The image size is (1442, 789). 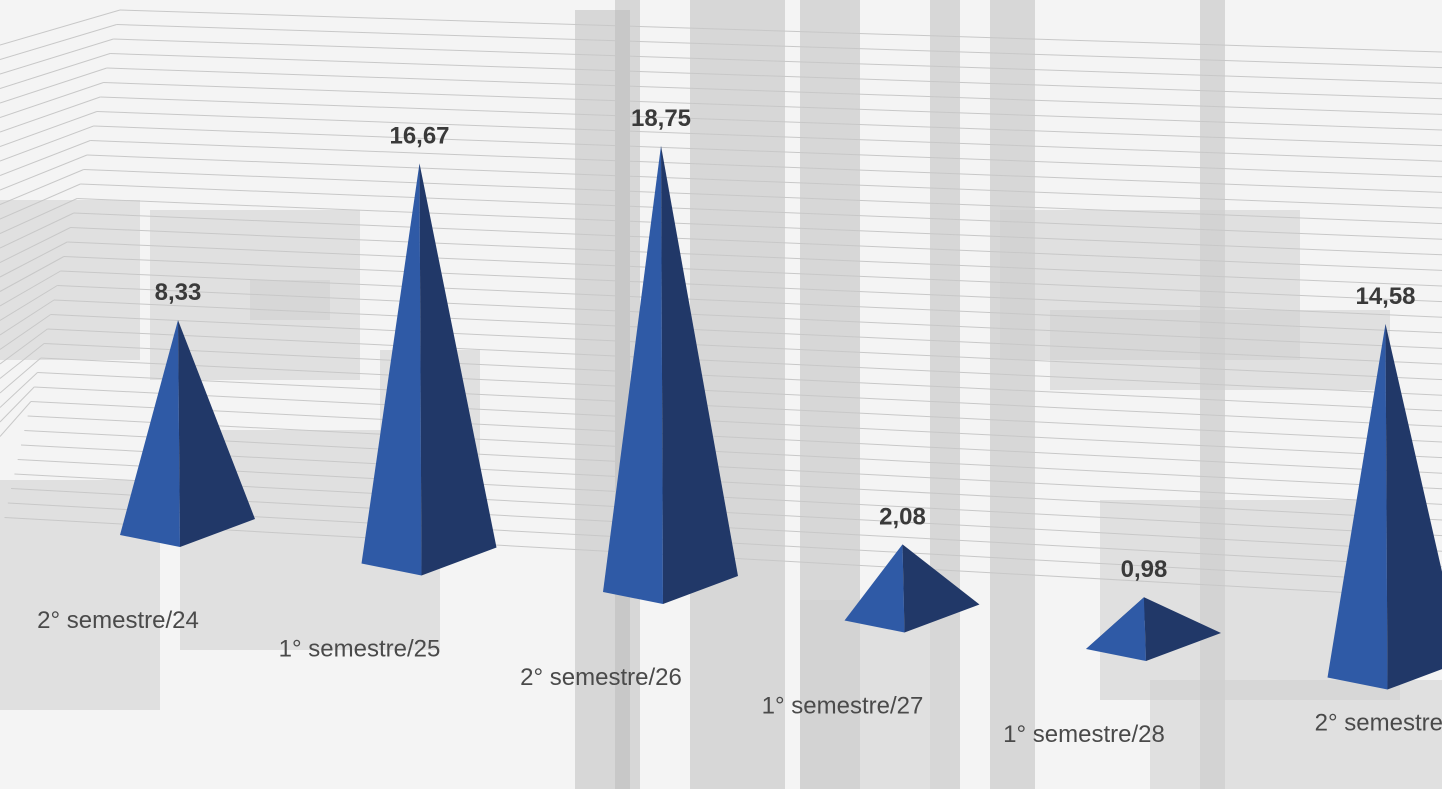 I want to click on category-label-5: 2° semestre/28, so click(x=1378, y=723).